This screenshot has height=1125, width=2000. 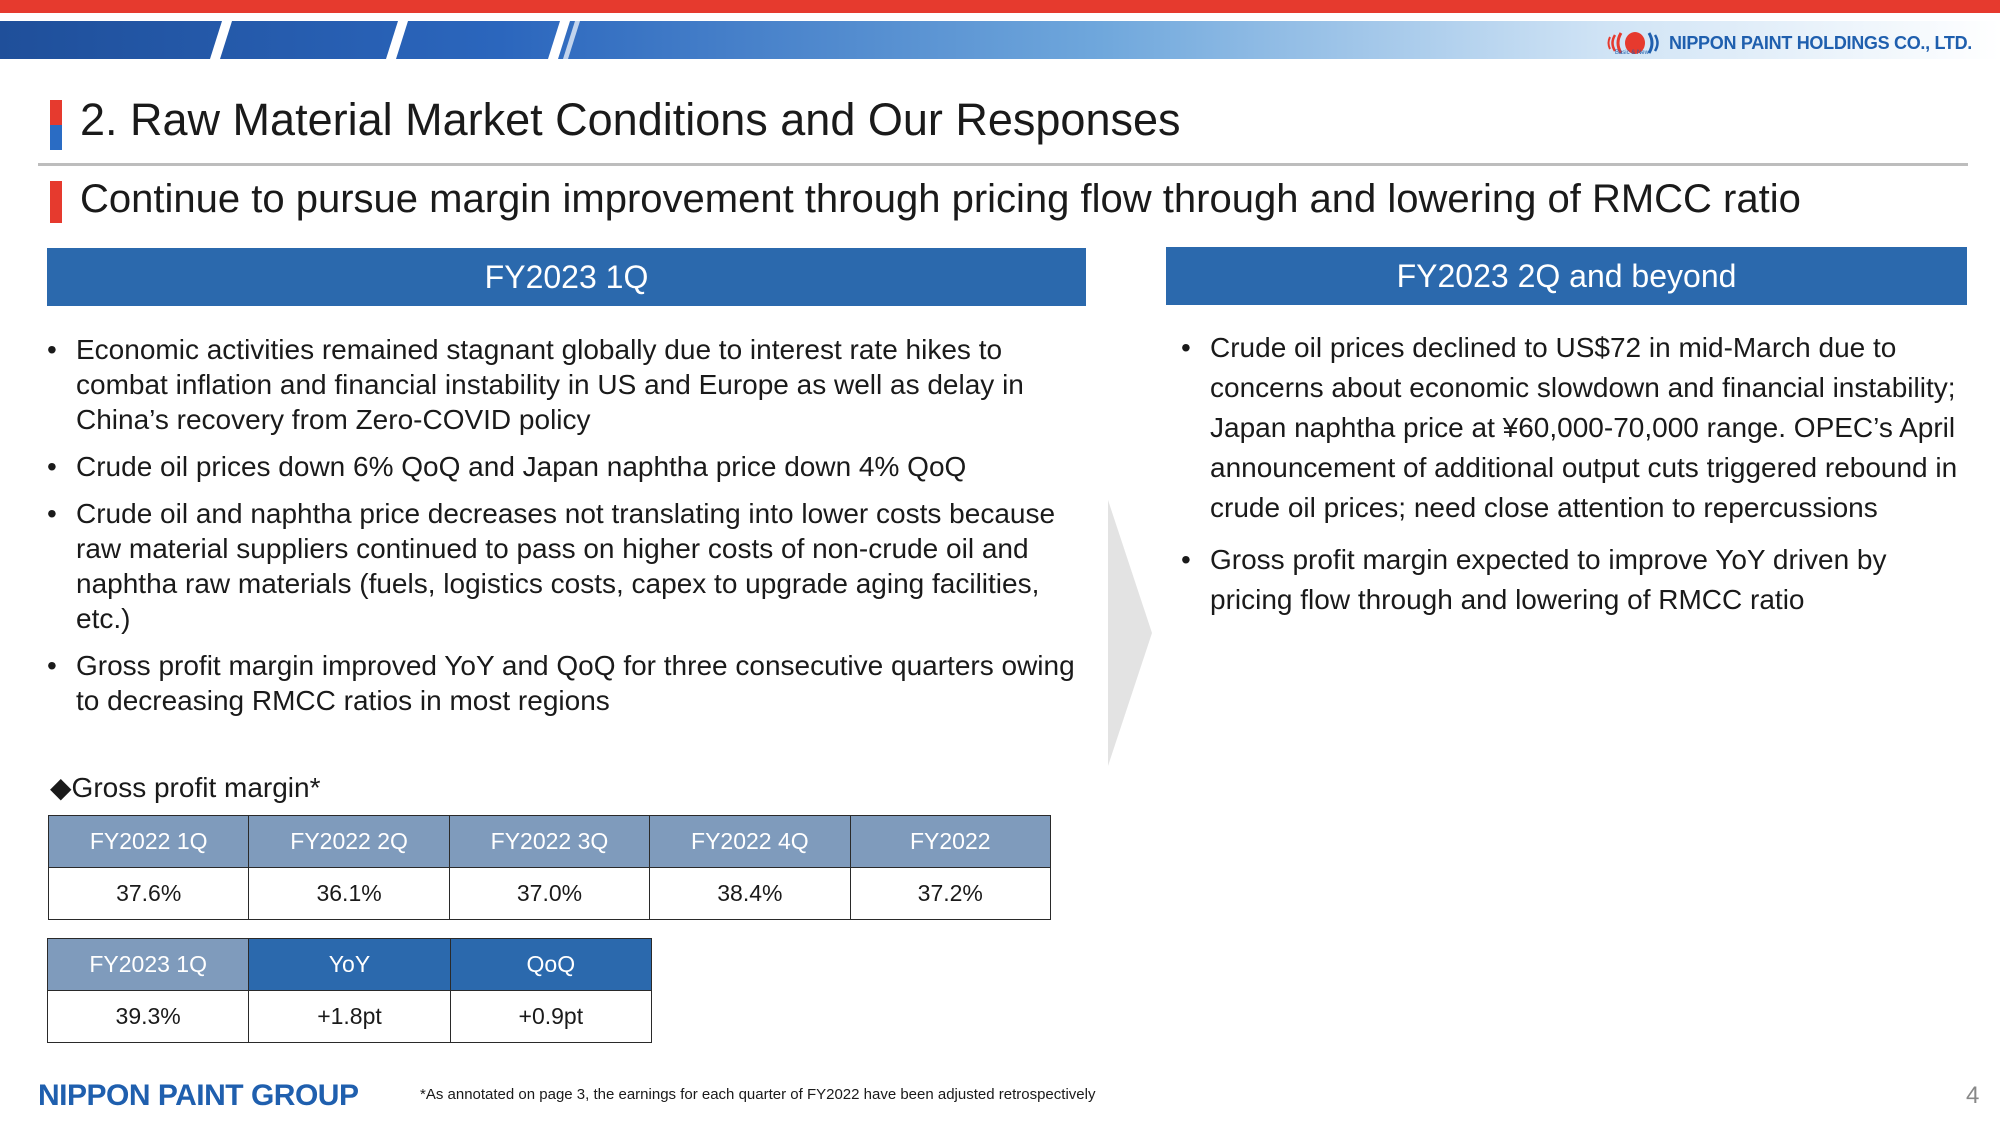 What do you see at coordinates (349, 893) in the screenshot?
I see `table-cell: 36.1%` at bounding box center [349, 893].